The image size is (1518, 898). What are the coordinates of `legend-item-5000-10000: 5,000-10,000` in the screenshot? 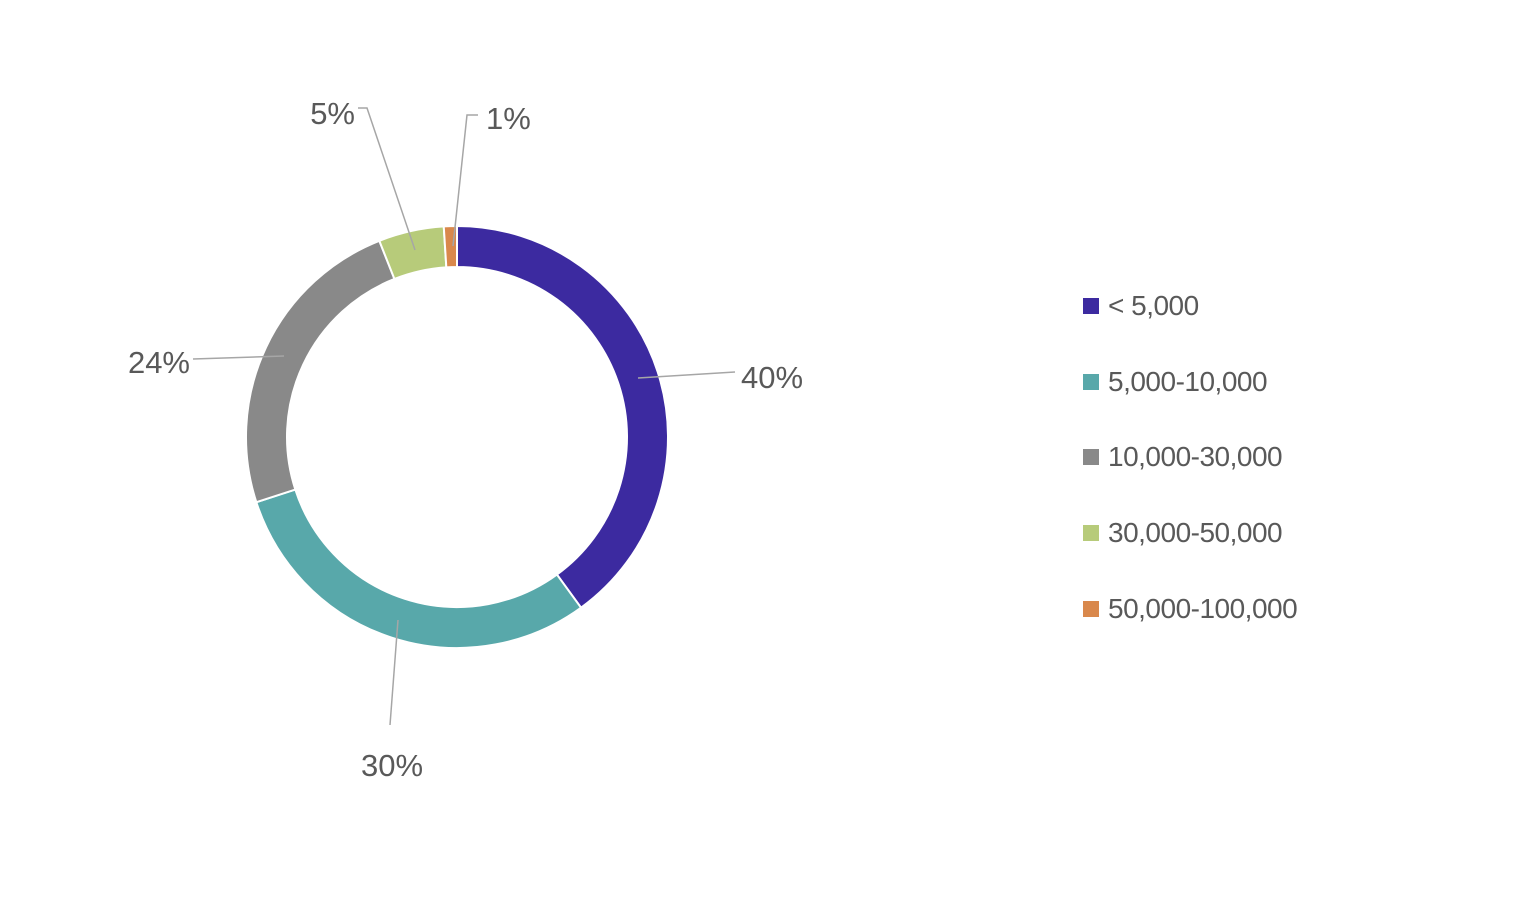 It's located at (1175, 382).